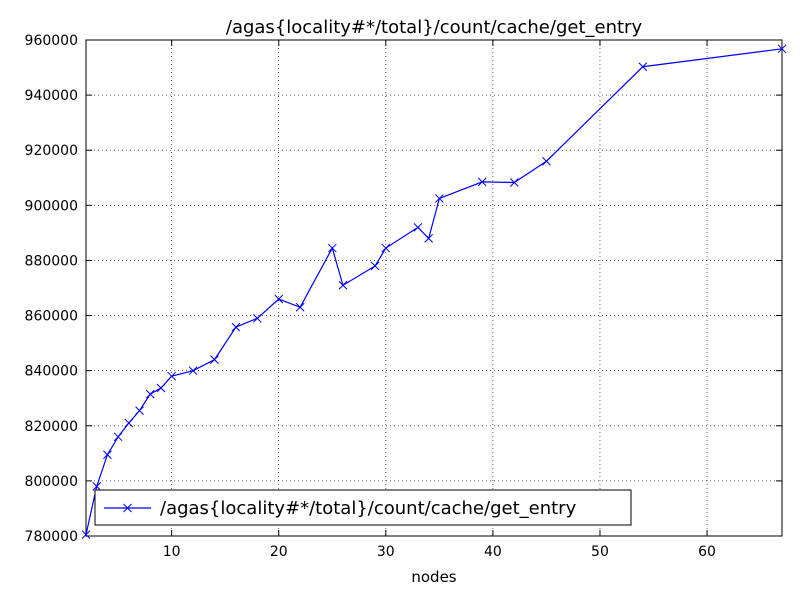 Image resolution: width=800 pixels, height=600 pixels. I want to click on x-tick-label: 60, so click(707, 552).